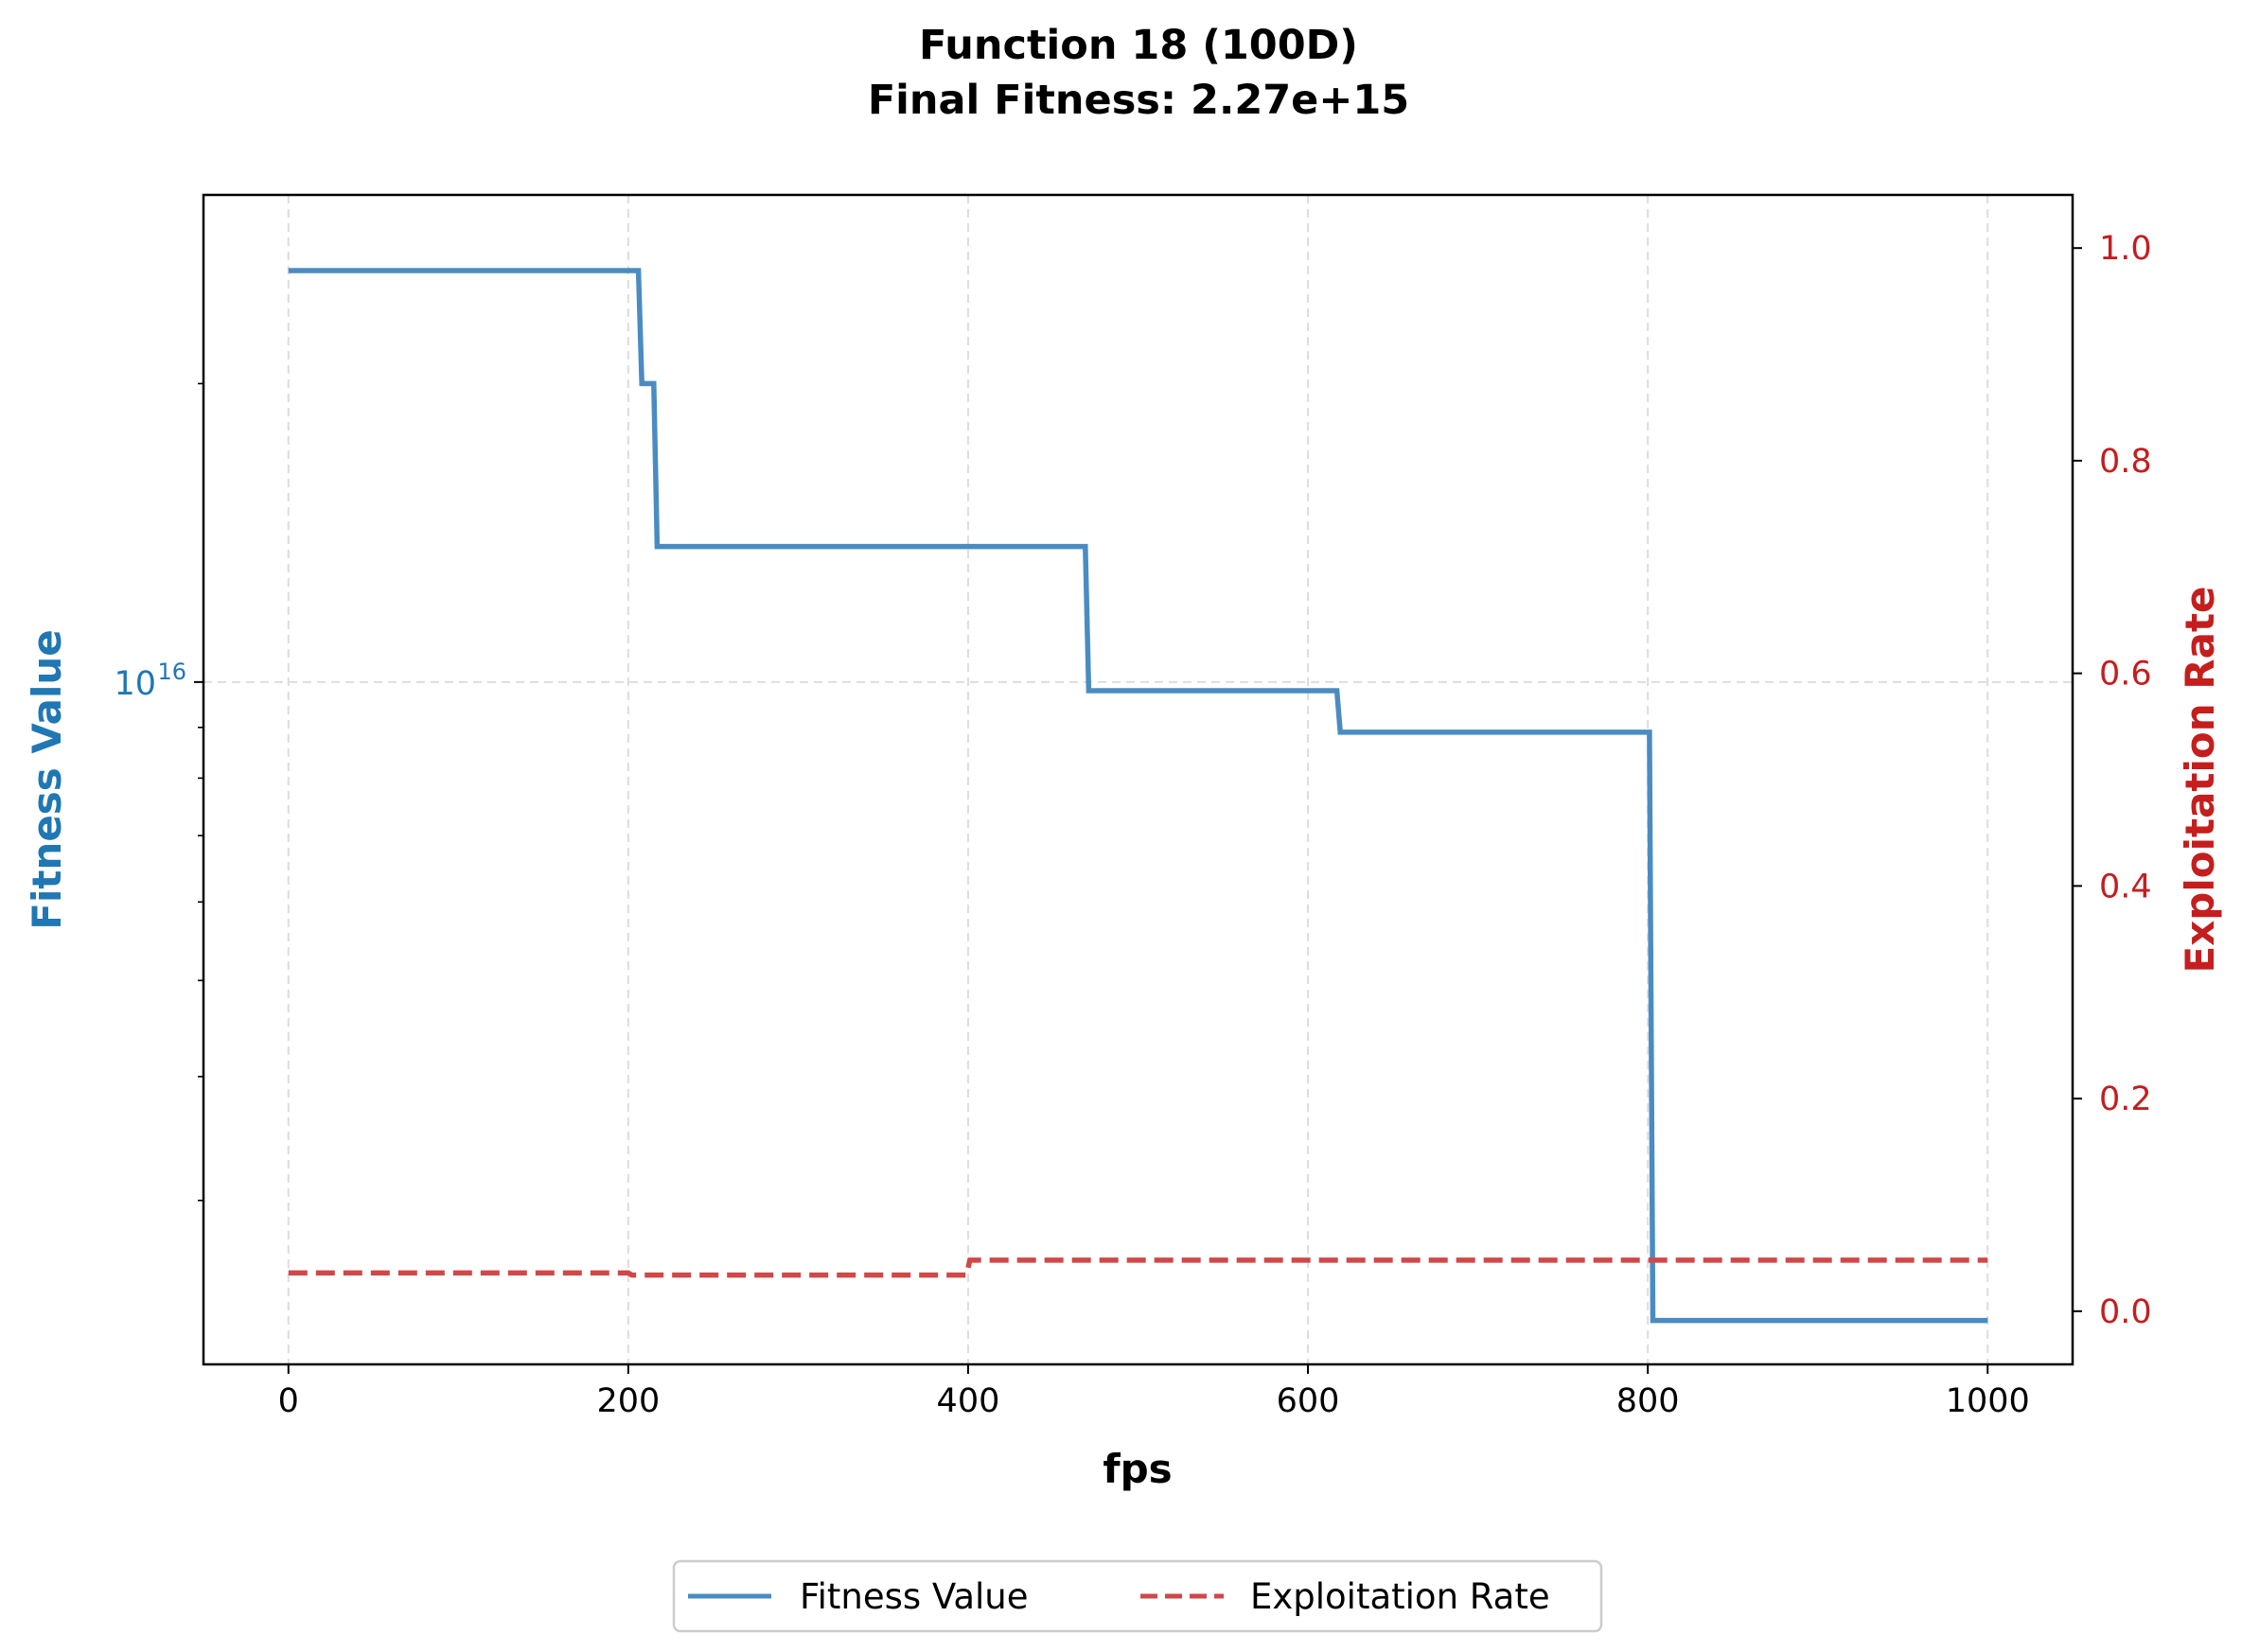 The height and width of the screenshot is (1652, 2242). What do you see at coordinates (2126, 249) in the screenshot?
I see `y-right-tick-label: 1.0` at bounding box center [2126, 249].